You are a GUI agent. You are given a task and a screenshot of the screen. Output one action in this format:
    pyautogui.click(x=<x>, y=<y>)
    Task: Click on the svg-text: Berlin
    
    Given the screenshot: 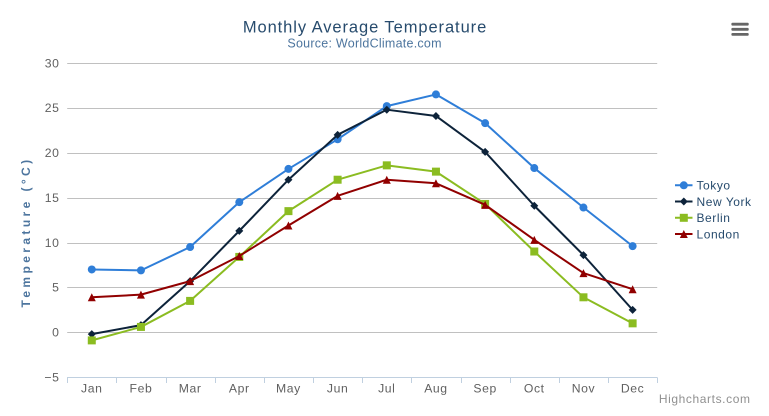 What is the action you would take?
    pyautogui.click(x=714, y=218)
    